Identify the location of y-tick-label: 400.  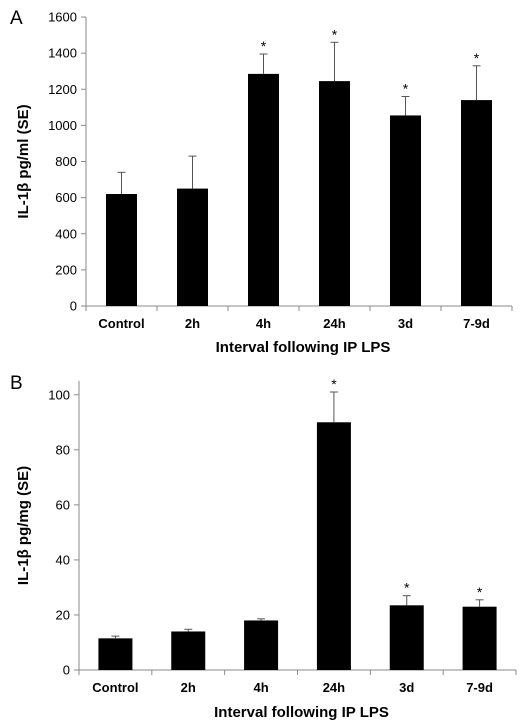
(66, 233).